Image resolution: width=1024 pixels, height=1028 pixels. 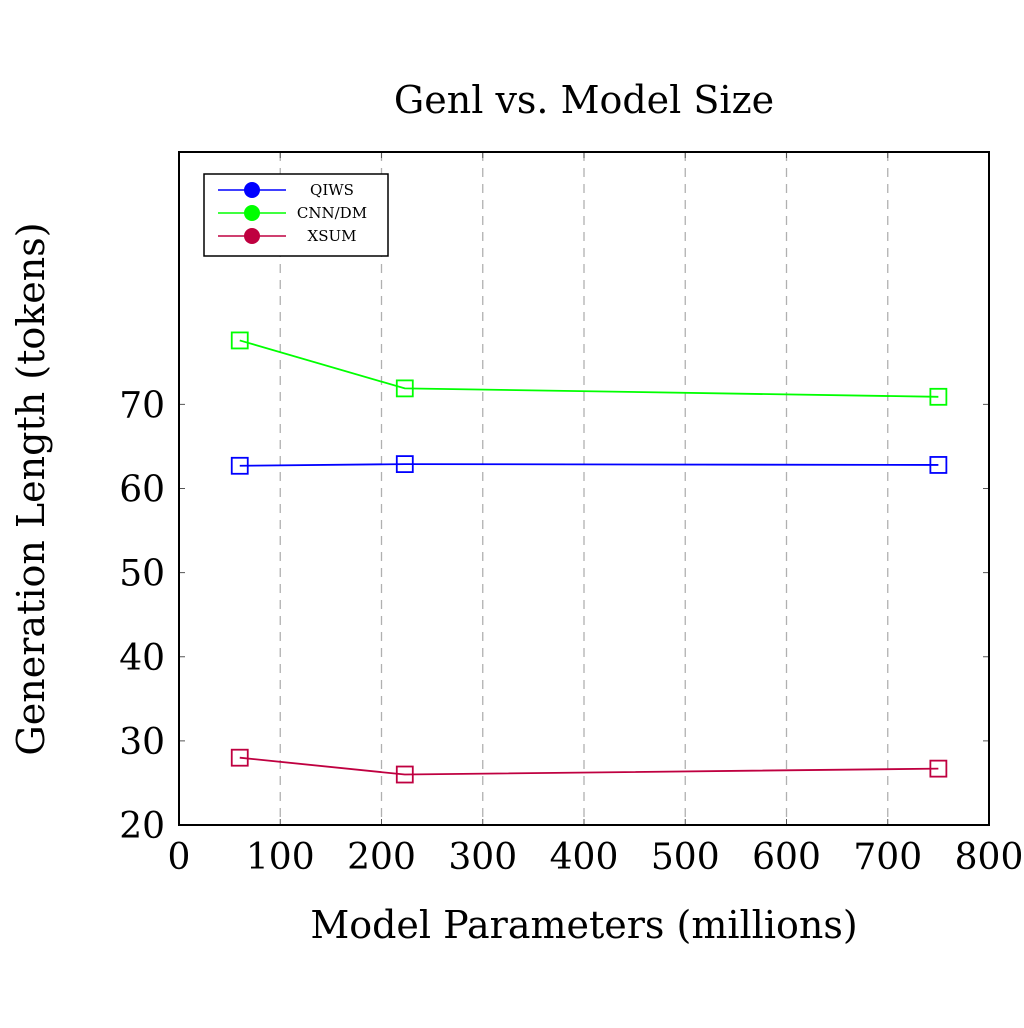 I want to click on y-tick-label: 30, so click(x=142, y=742).